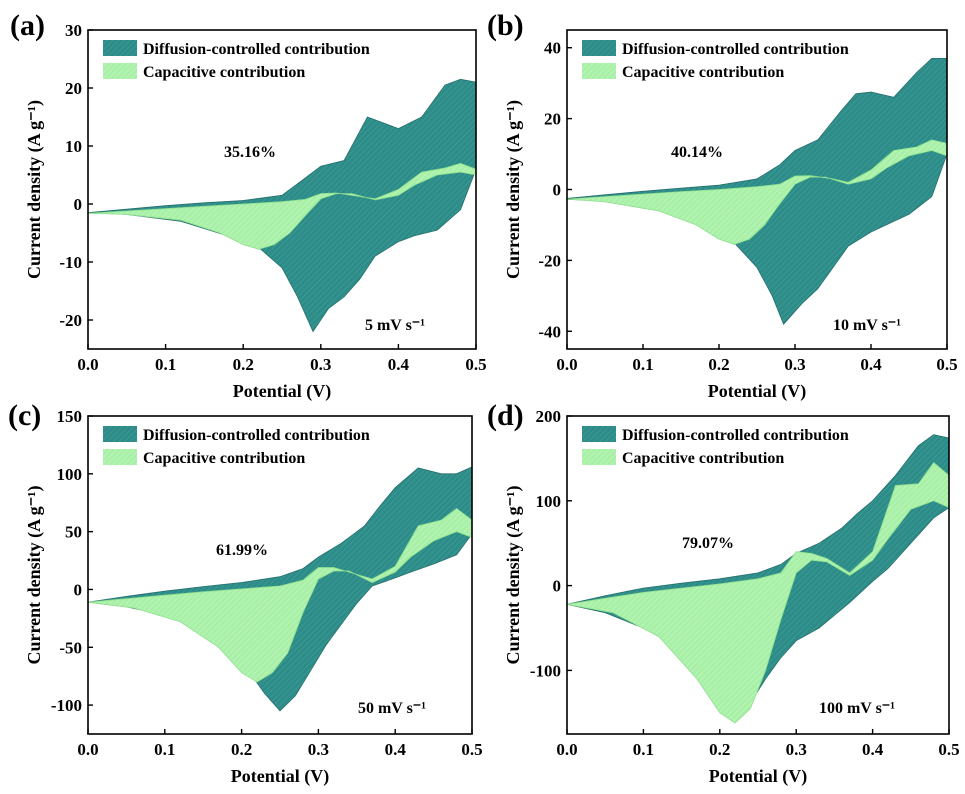 This screenshot has width=965, height=794. Describe the element at coordinates (697, 152) in the screenshot. I see `percentage-label: 40.14%` at that location.